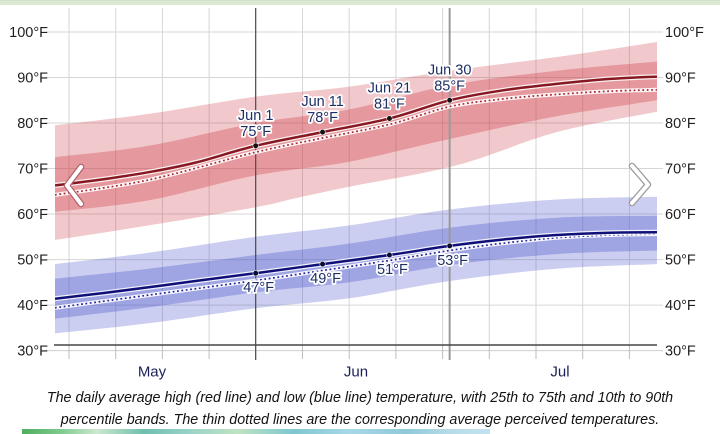 The width and height of the screenshot is (720, 434). What do you see at coordinates (356, 265) in the screenshot?
I see `low-mean-line` at bounding box center [356, 265].